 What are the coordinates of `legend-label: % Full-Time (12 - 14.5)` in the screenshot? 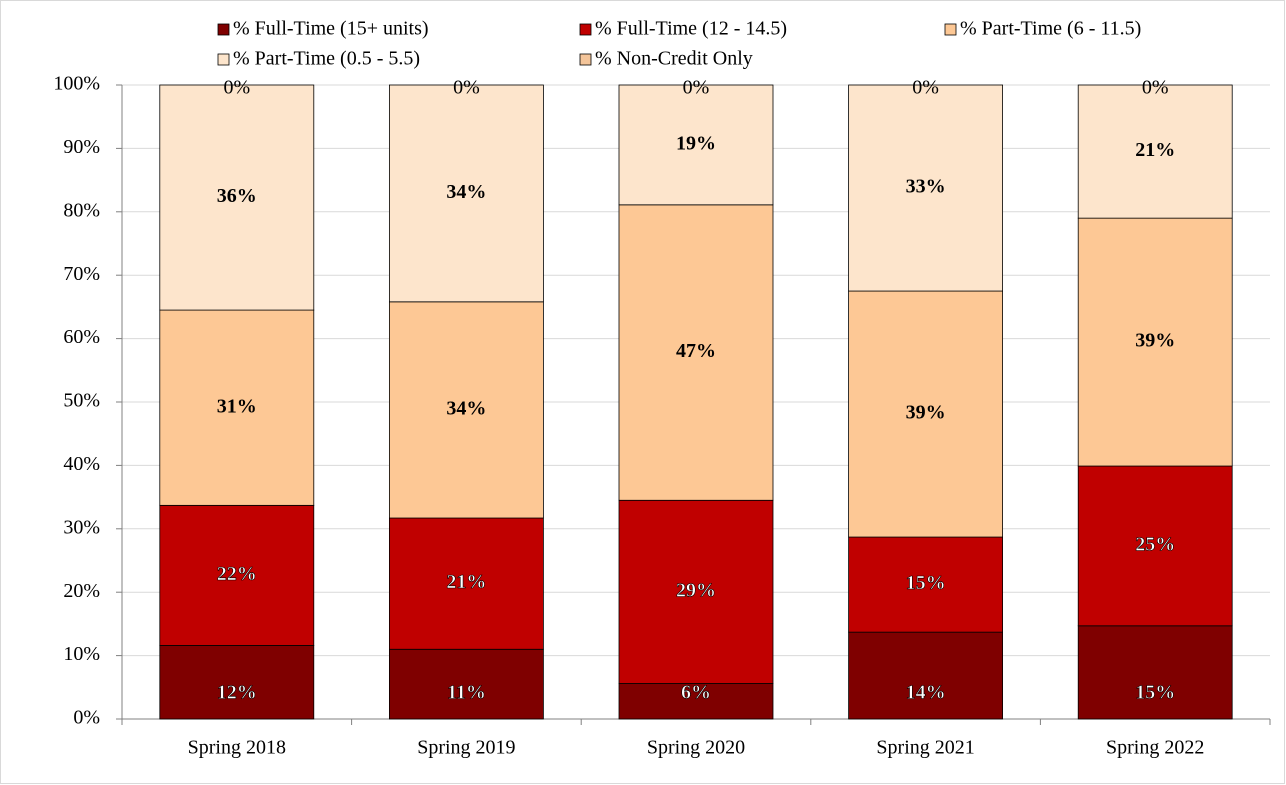 It's located at (691, 29).